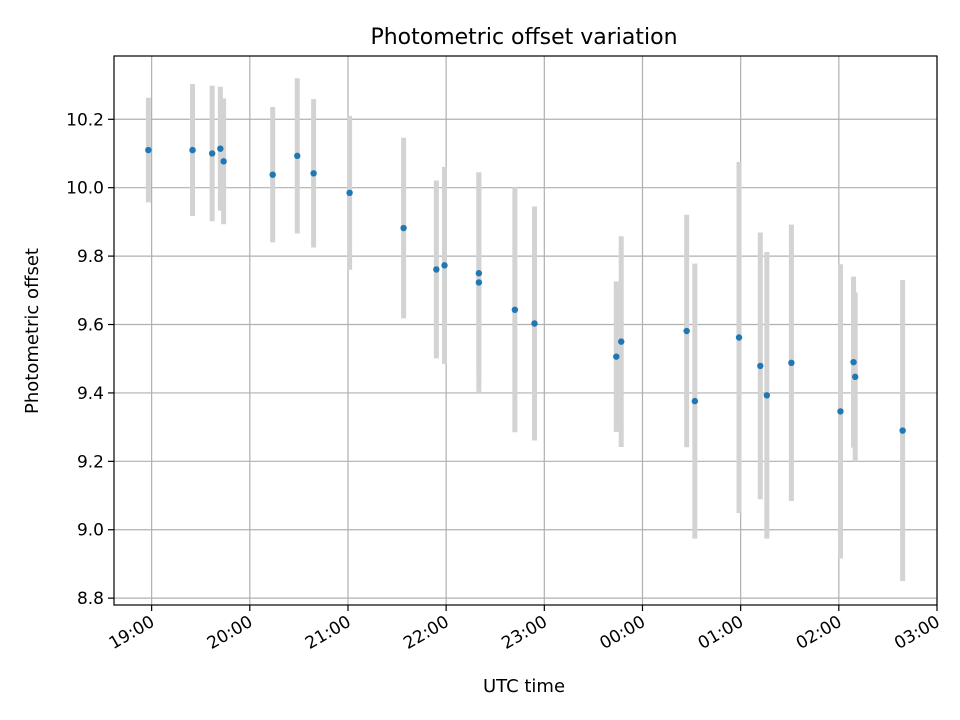 The image size is (960, 720). Describe the element at coordinates (85, 189) in the screenshot. I see `y-tick-label: 10.0` at that location.